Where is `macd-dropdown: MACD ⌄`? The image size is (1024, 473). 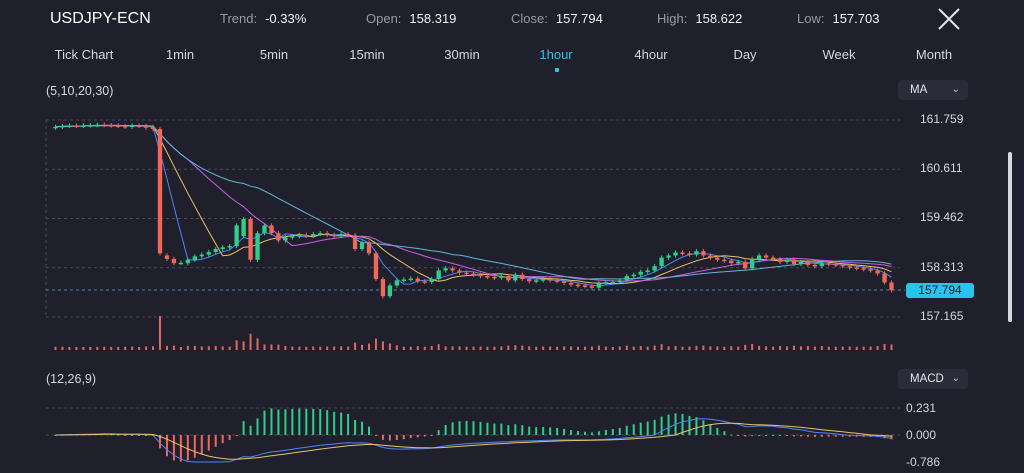 macd-dropdown: MACD ⌄ is located at coordinates (933, 379).